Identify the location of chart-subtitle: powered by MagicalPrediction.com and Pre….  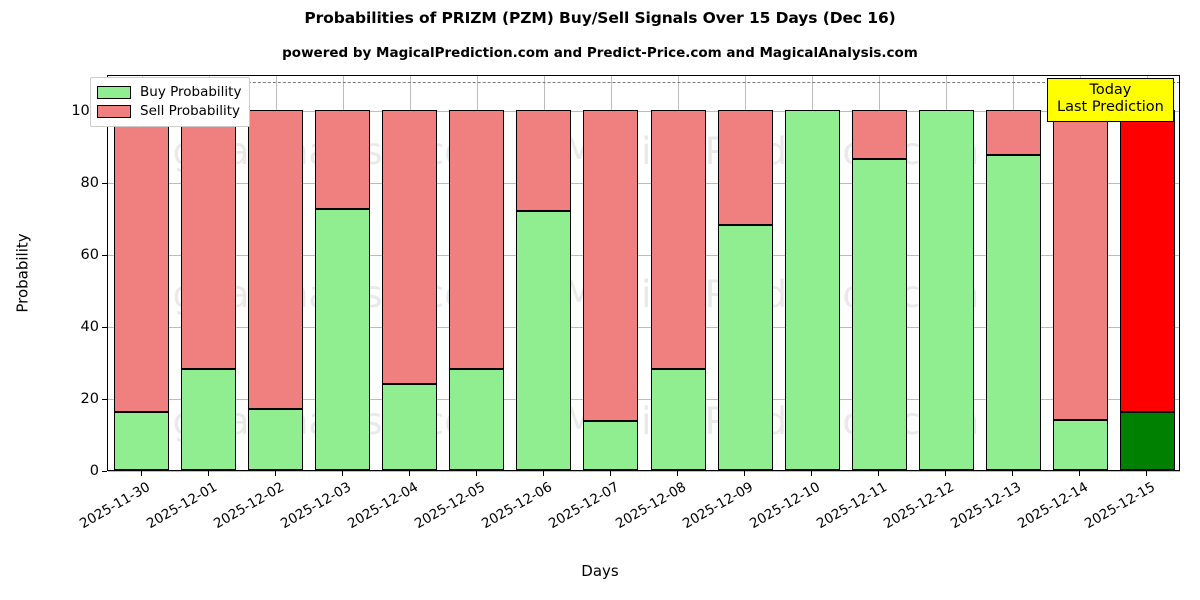
(600, 53).